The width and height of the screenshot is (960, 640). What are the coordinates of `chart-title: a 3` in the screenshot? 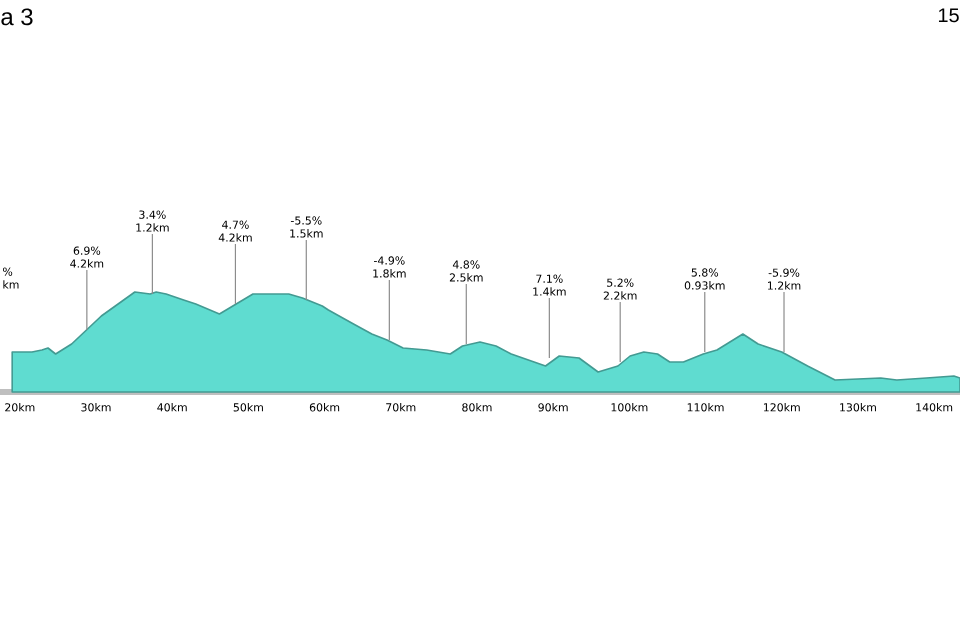 It's located at (17, 17).